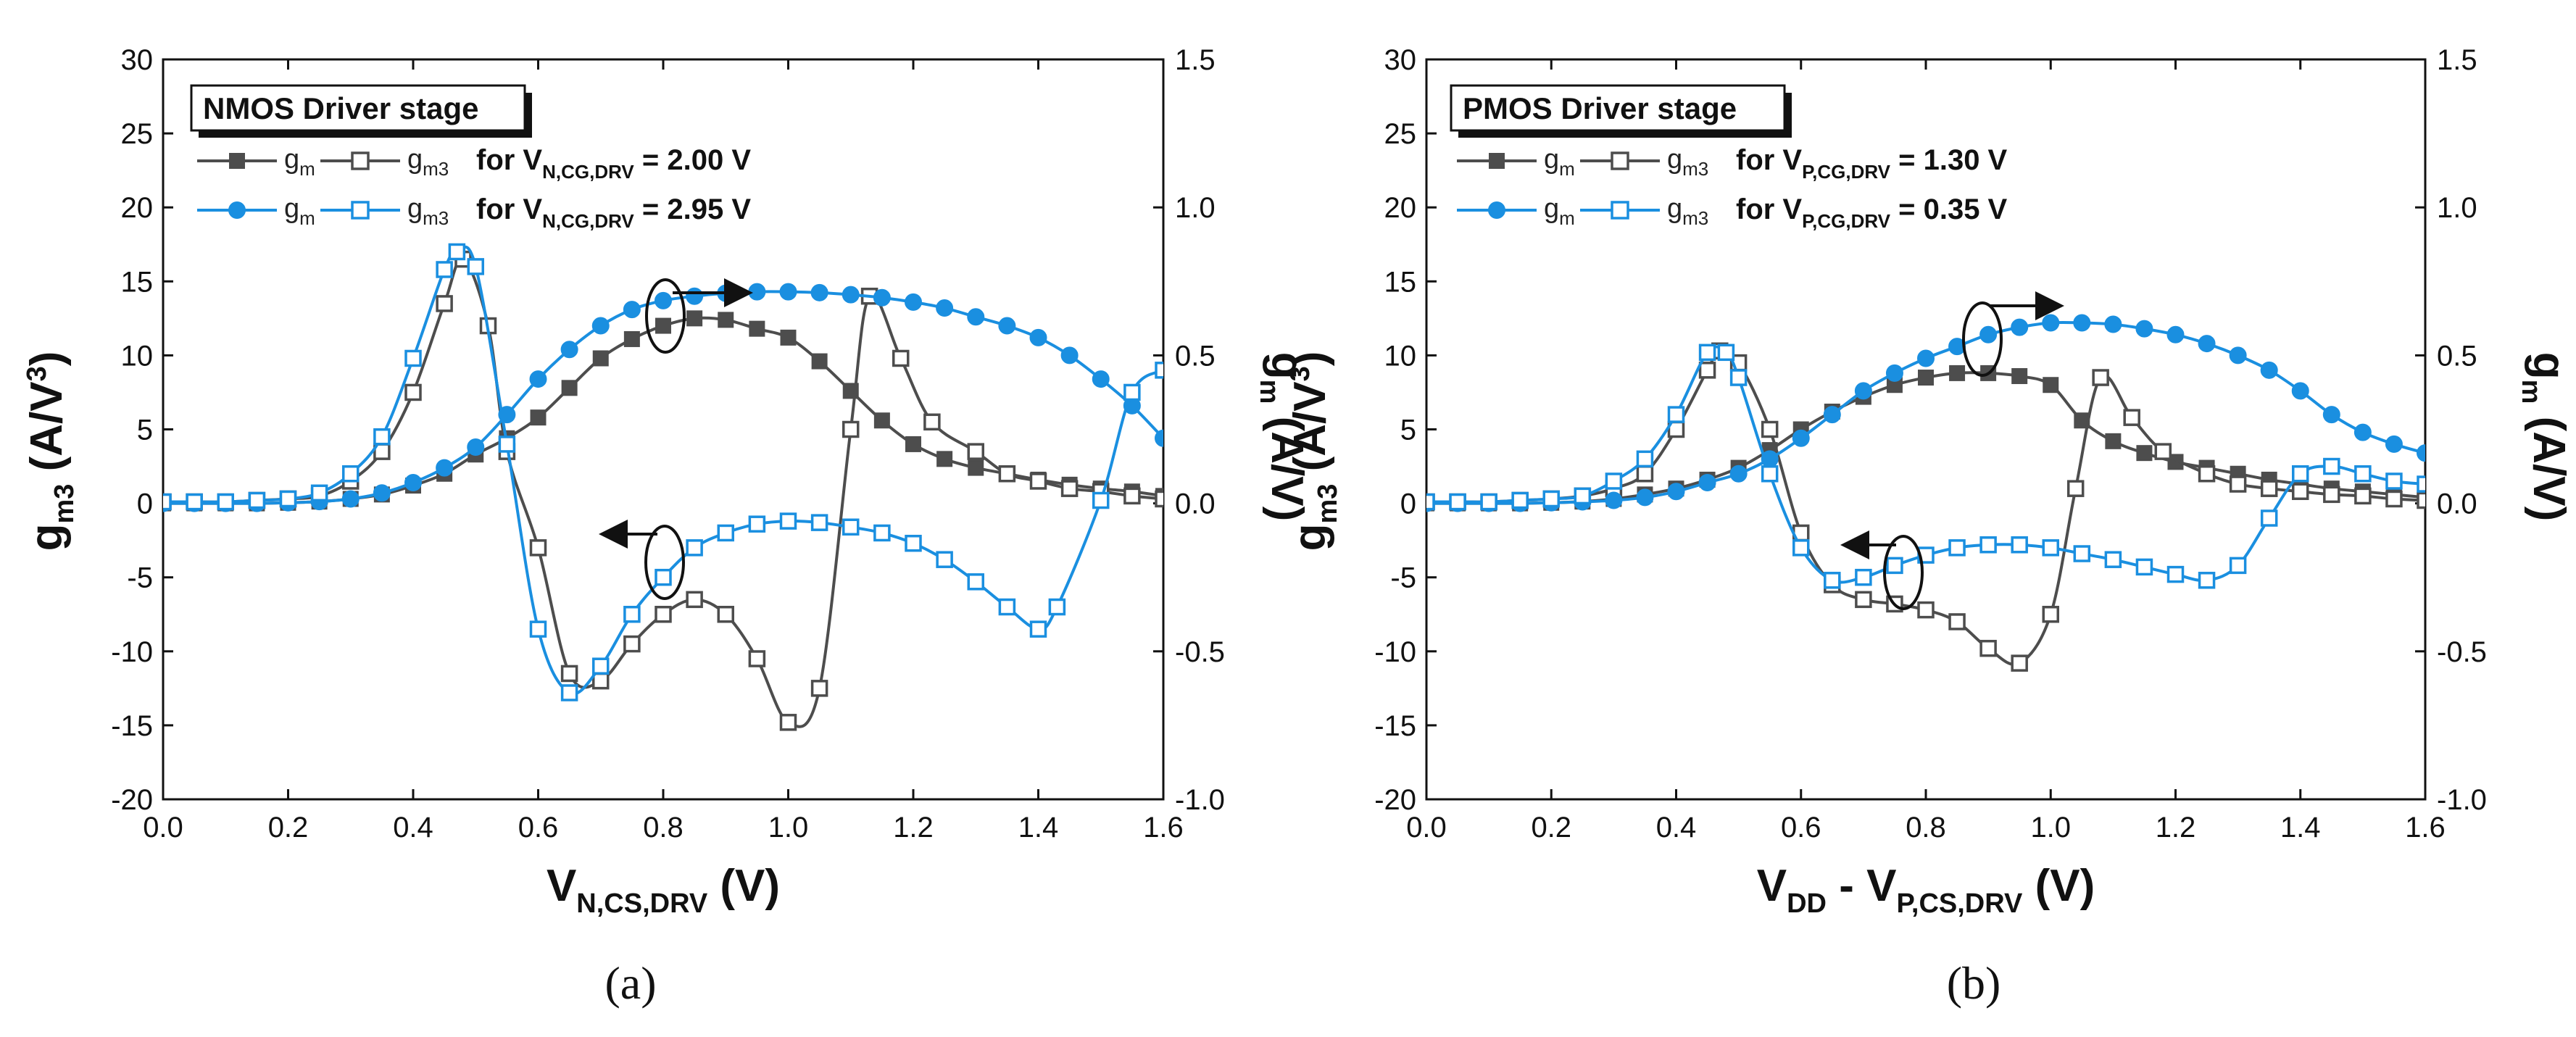 The image size is (2576, 1037). I want to click on x-axis-label-main: V, so click(561, 886).